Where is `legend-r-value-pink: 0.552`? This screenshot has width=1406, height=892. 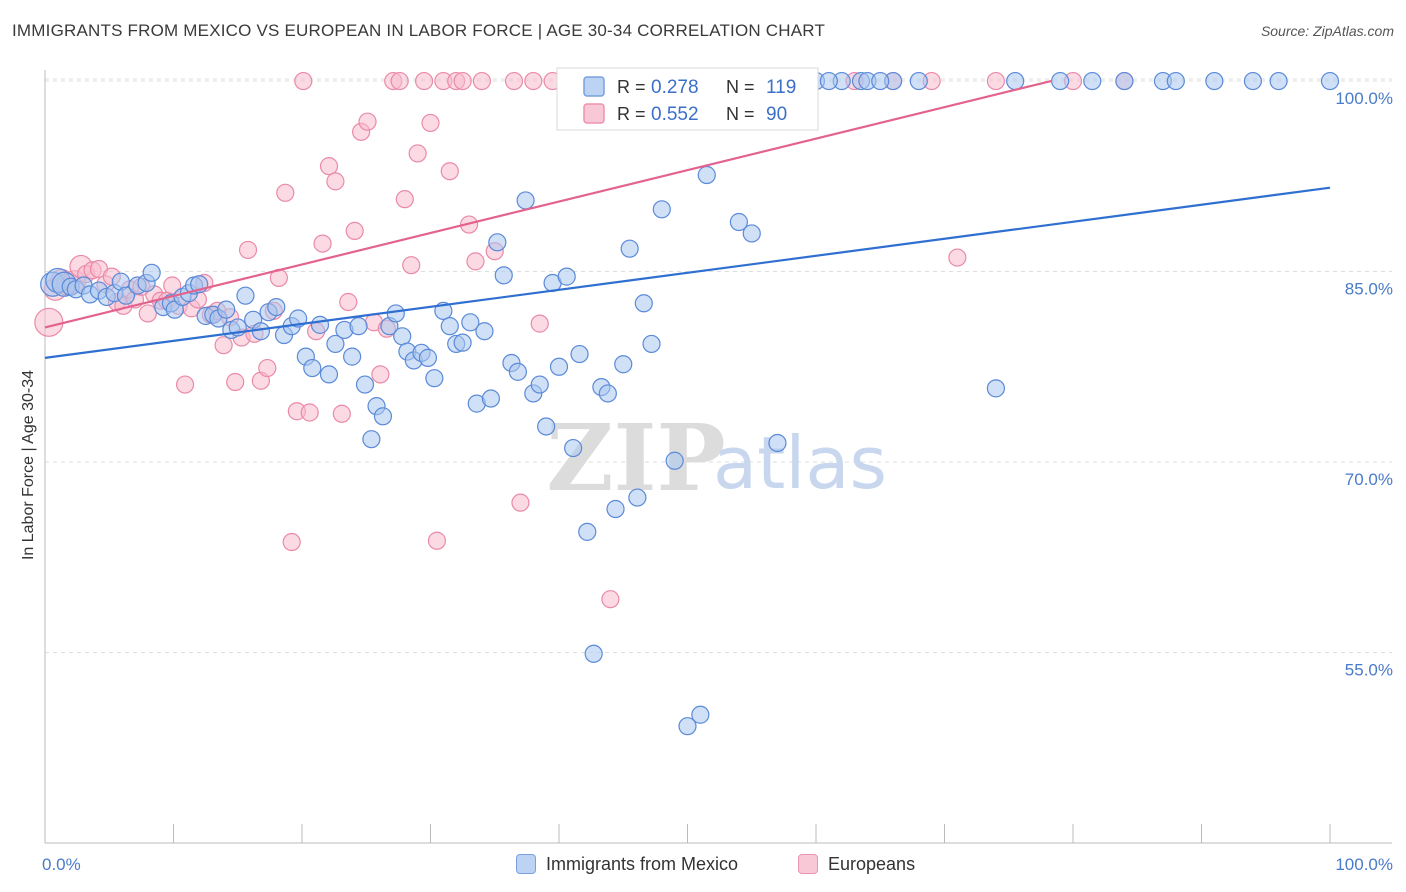
legend-r-value-pink: 0.552 is located at coordinates (675, 114).